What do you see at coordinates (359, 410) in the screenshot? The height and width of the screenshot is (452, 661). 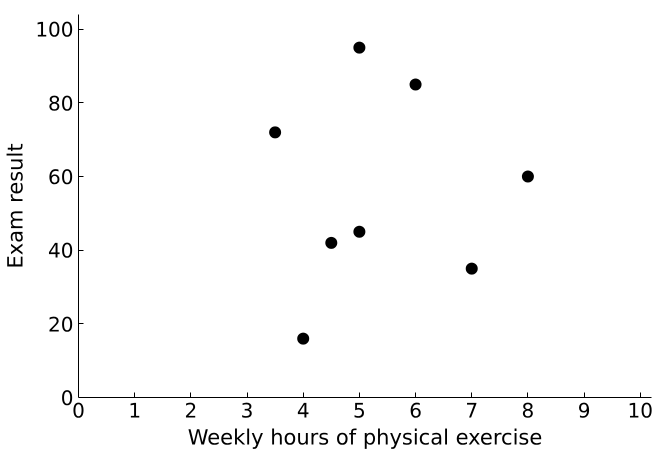 I see `x-tick-label: 5` at bounding box center [359, 410].